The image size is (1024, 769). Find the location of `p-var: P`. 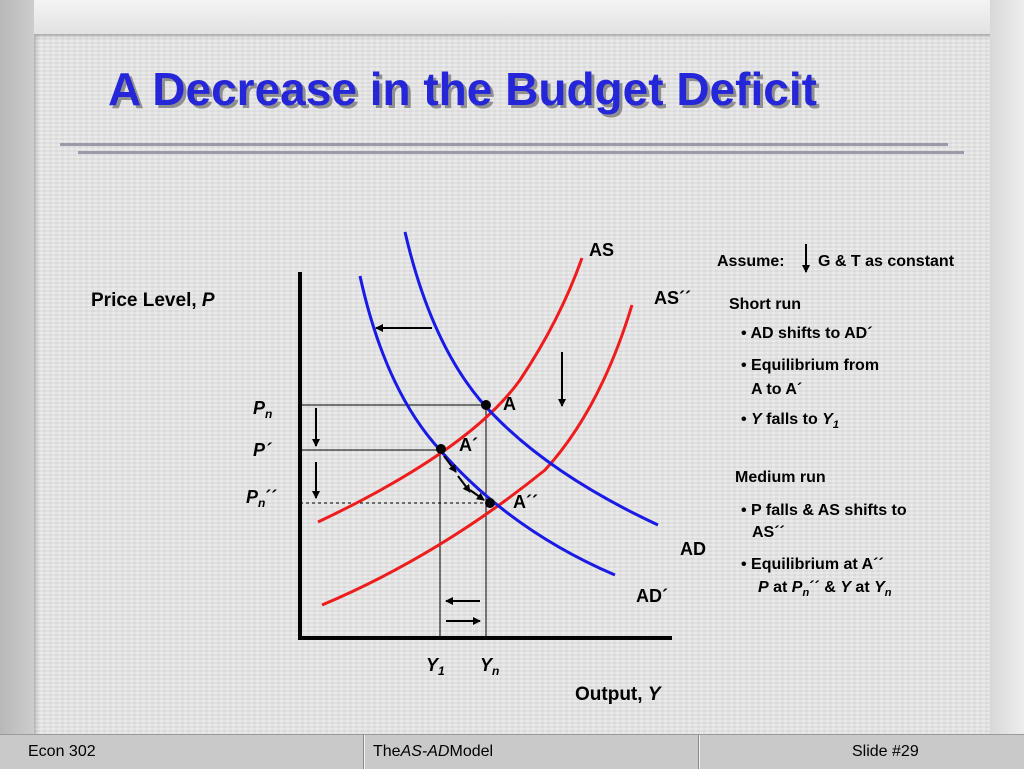

p-var: P is located at coordinates (763, 587).